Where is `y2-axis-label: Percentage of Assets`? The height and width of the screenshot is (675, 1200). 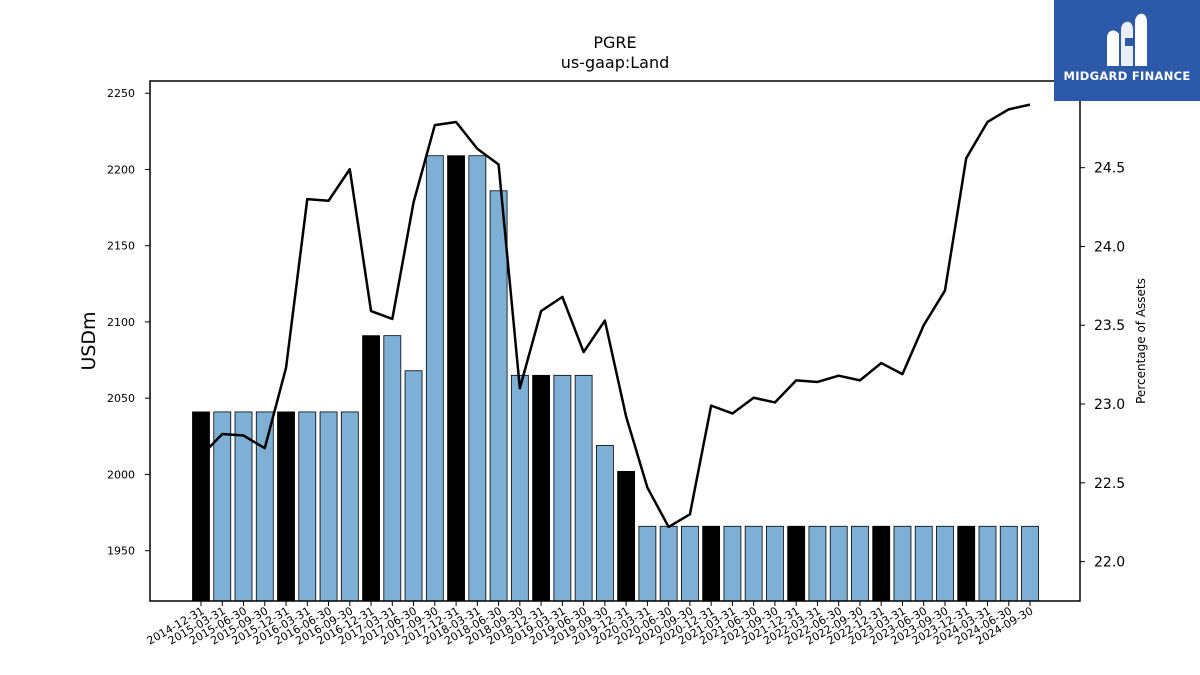 y2-axis-label: Percentage of Assets is located at coordinates (1141, 341).